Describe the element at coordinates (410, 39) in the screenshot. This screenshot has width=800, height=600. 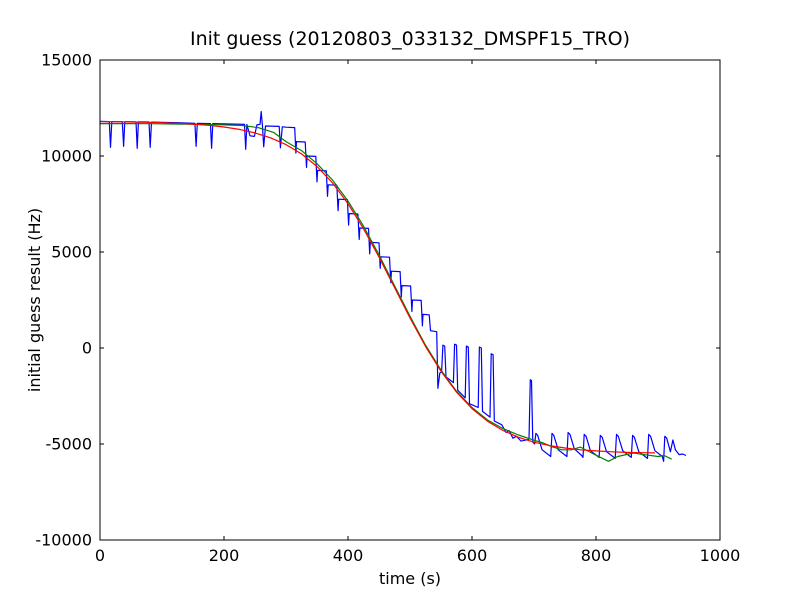
I see `chart-title: Init guess (20120803_033132_DMSPF15_TRO)` at that location.